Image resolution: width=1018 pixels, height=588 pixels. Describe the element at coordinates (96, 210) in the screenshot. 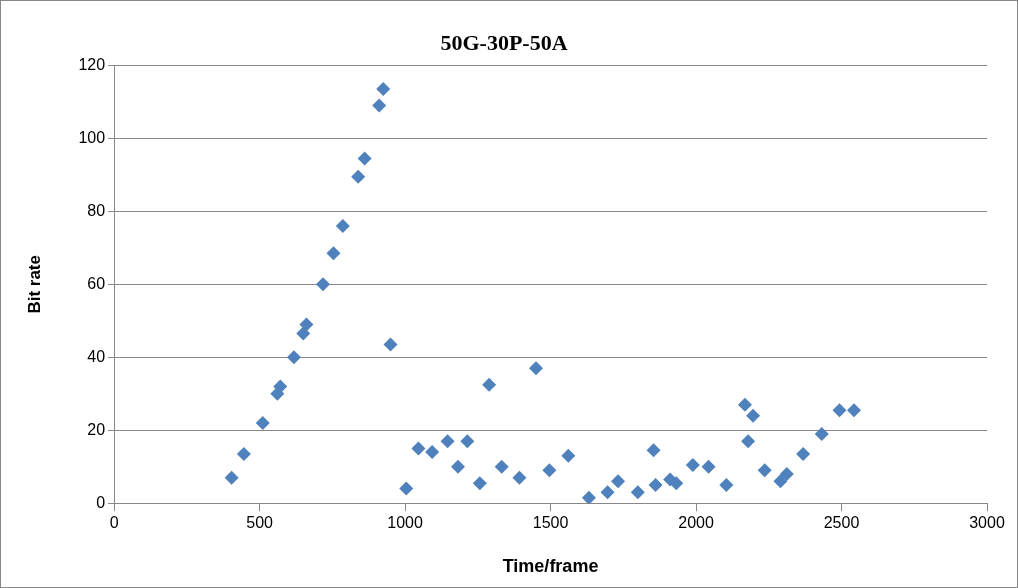

I see `y-tick-label: 80` at that location.